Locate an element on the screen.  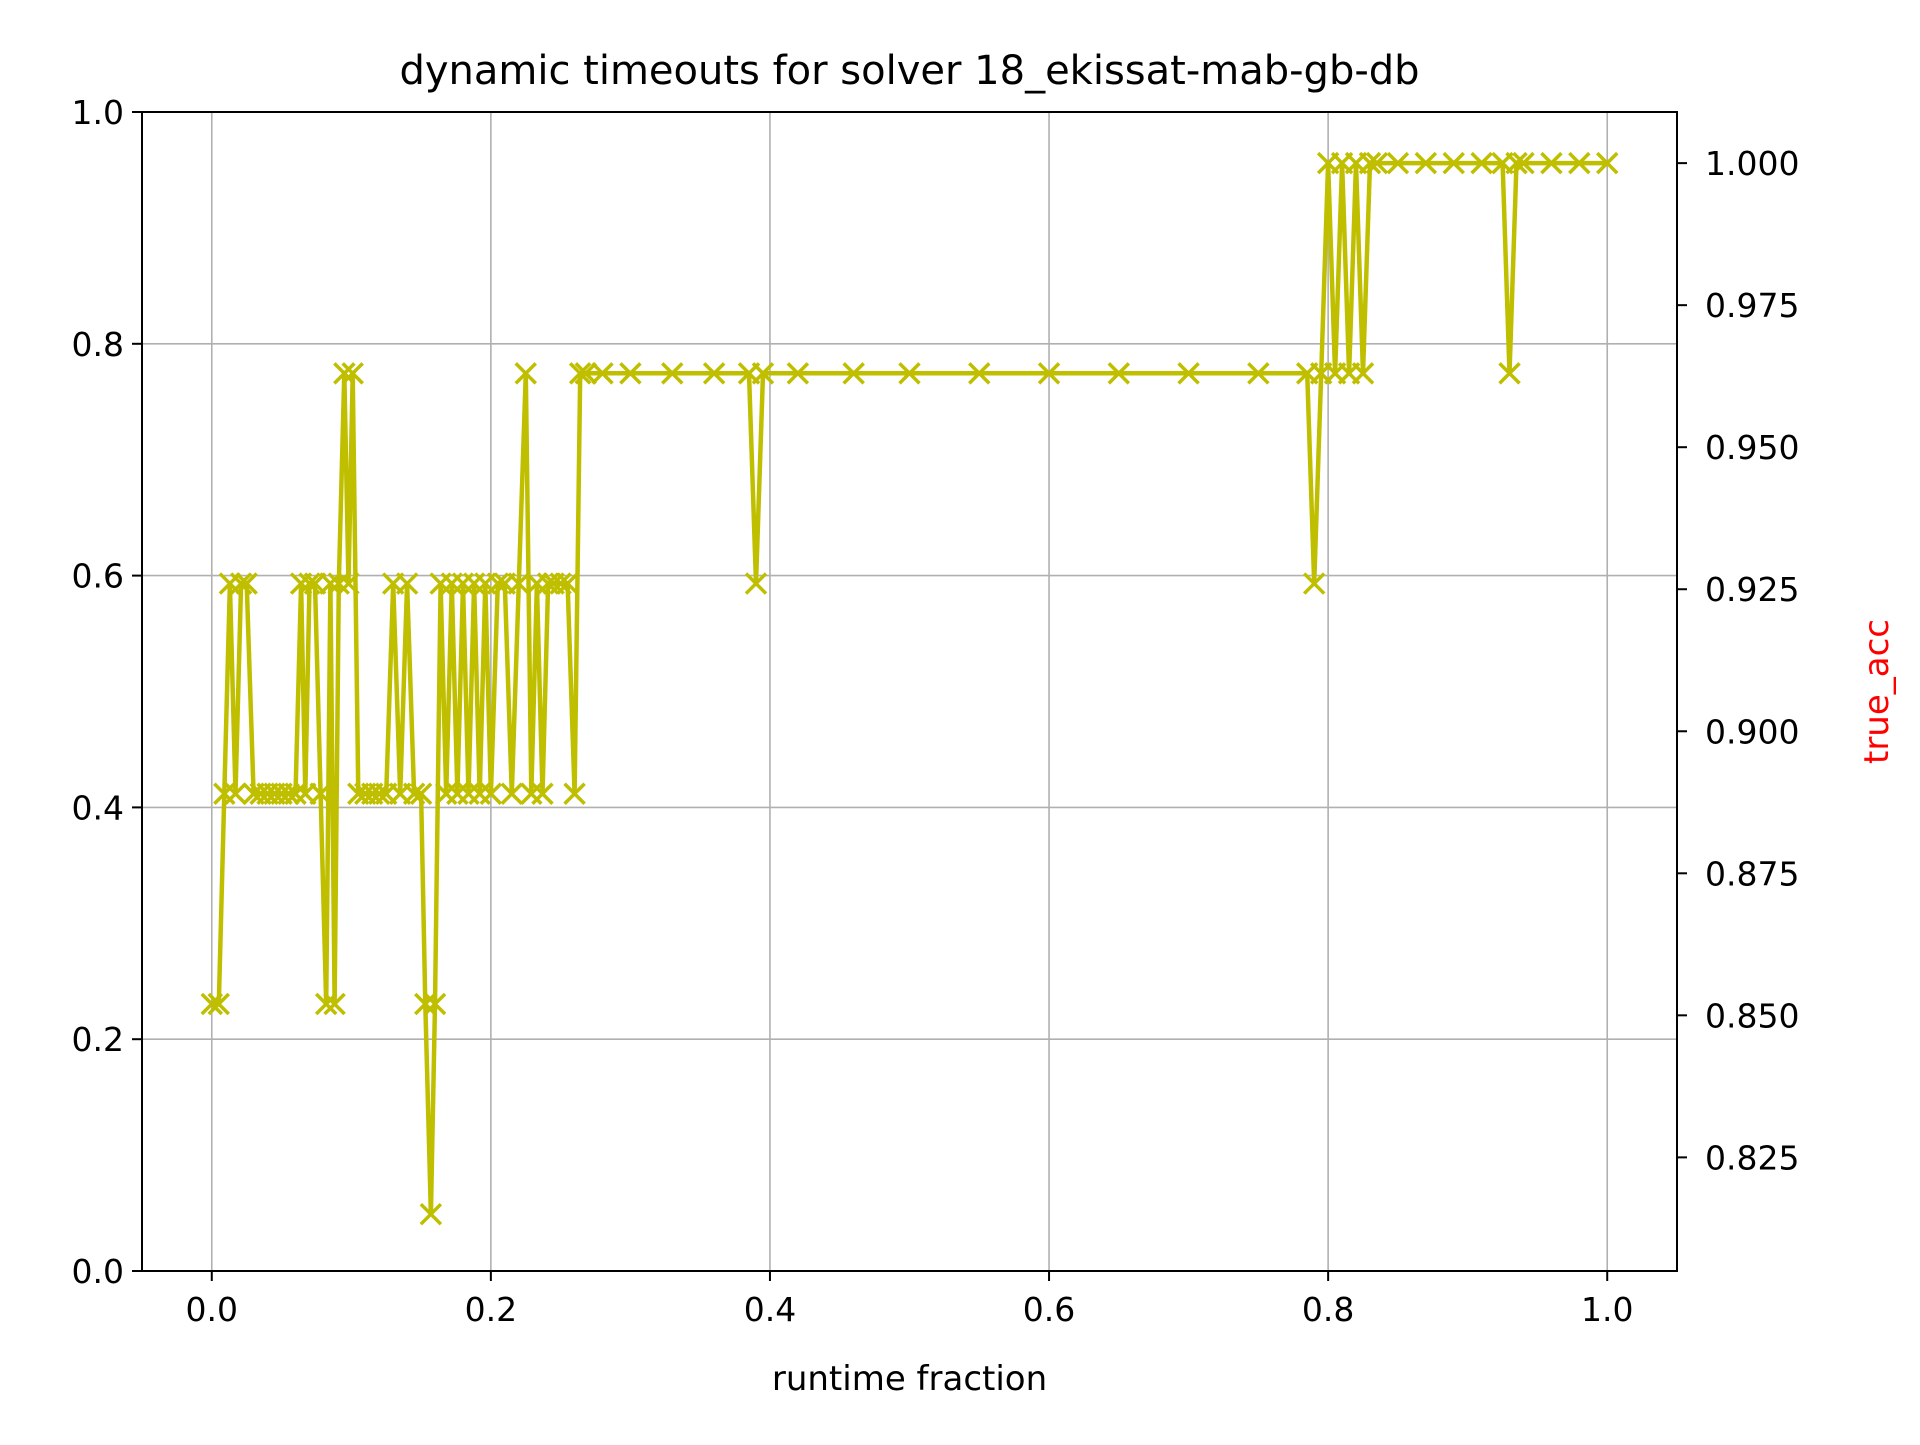
y-tick-label: 0.2 is located at coordinates (98, 1039).